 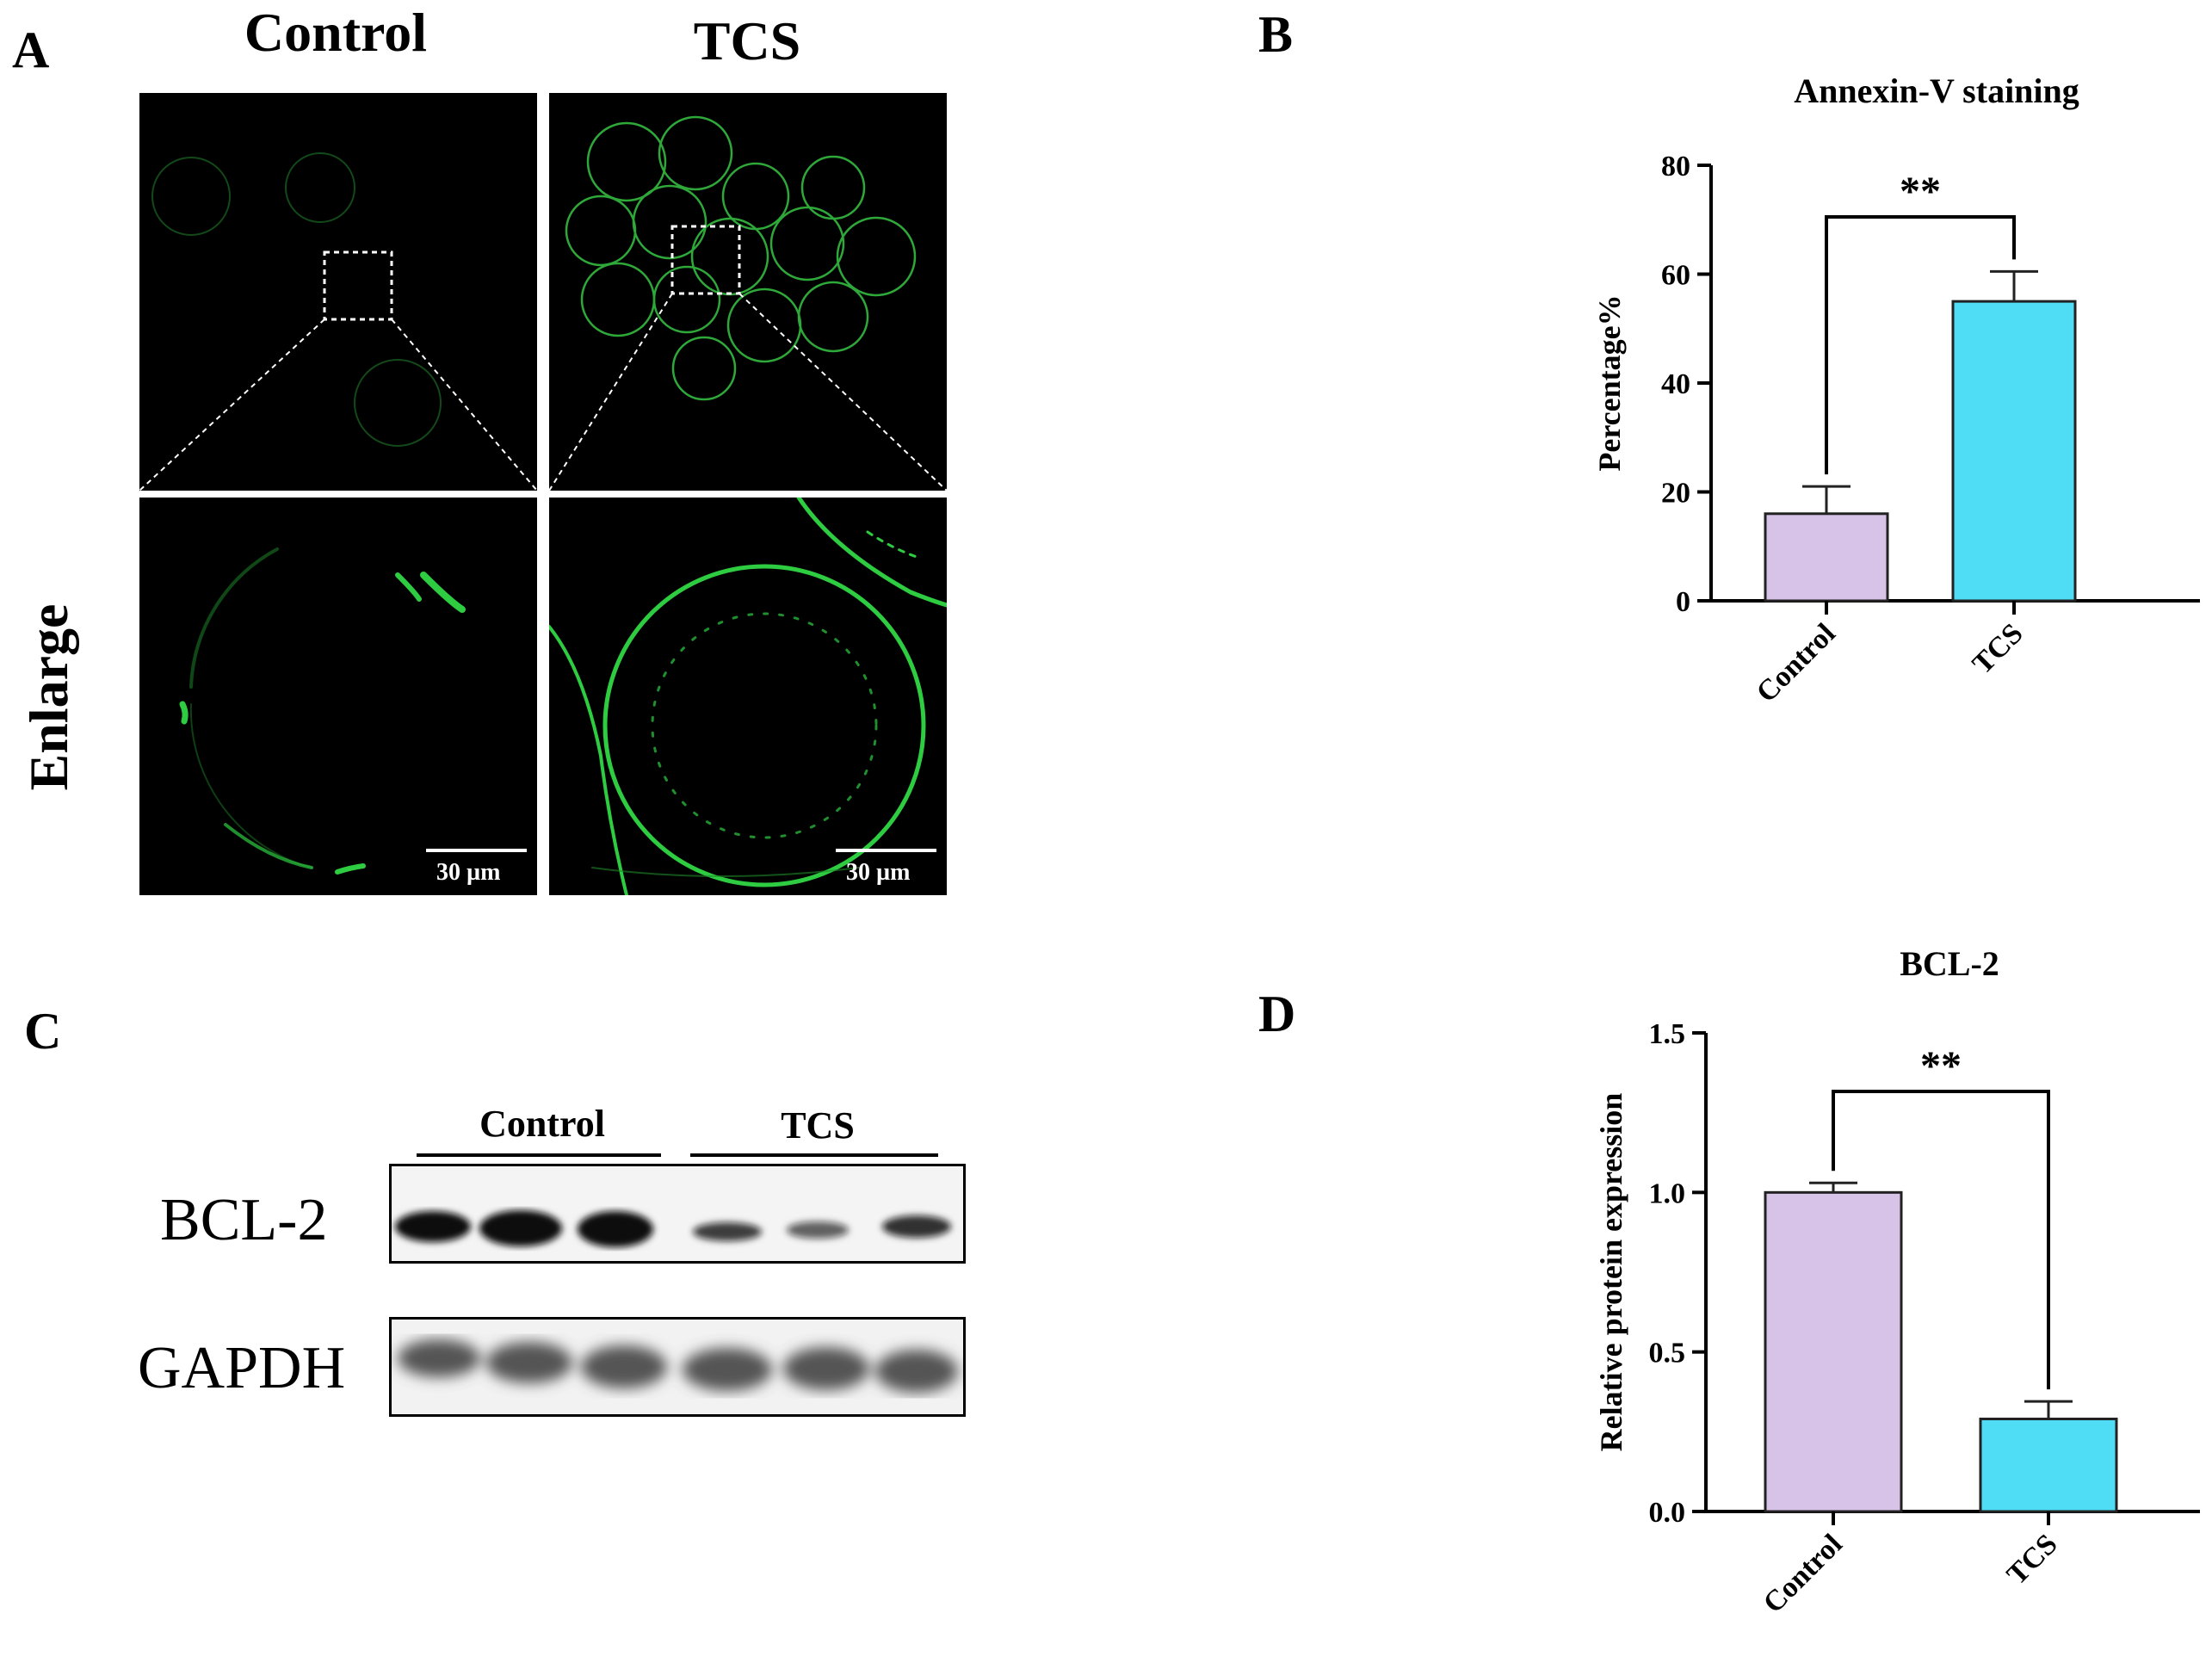 I want to click on blot-group-tcs: TCS, so click(x=818, y=1125).